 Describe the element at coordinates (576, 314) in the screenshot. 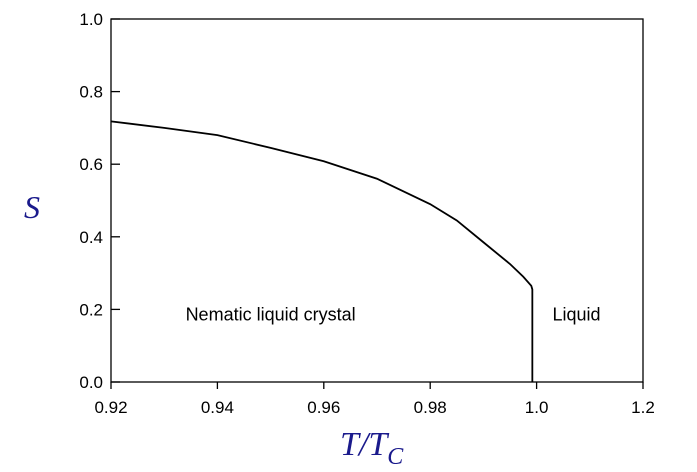

I see `chart-annotation: Liquid` at that location.